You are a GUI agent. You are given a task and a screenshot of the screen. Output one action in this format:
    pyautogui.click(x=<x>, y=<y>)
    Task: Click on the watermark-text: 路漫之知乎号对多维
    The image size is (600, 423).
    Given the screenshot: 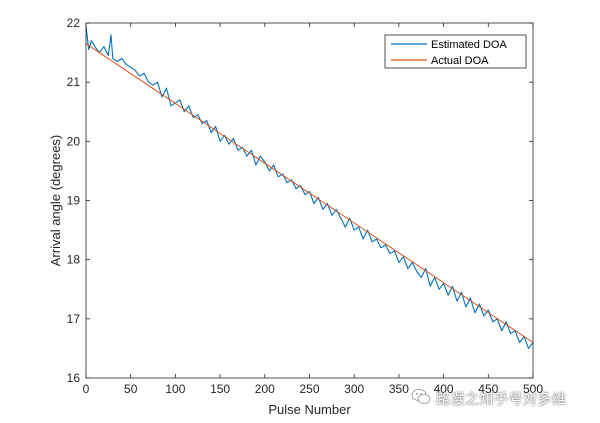 What is the action you would take?
    pyautogui.click(x=501, y=400)
    